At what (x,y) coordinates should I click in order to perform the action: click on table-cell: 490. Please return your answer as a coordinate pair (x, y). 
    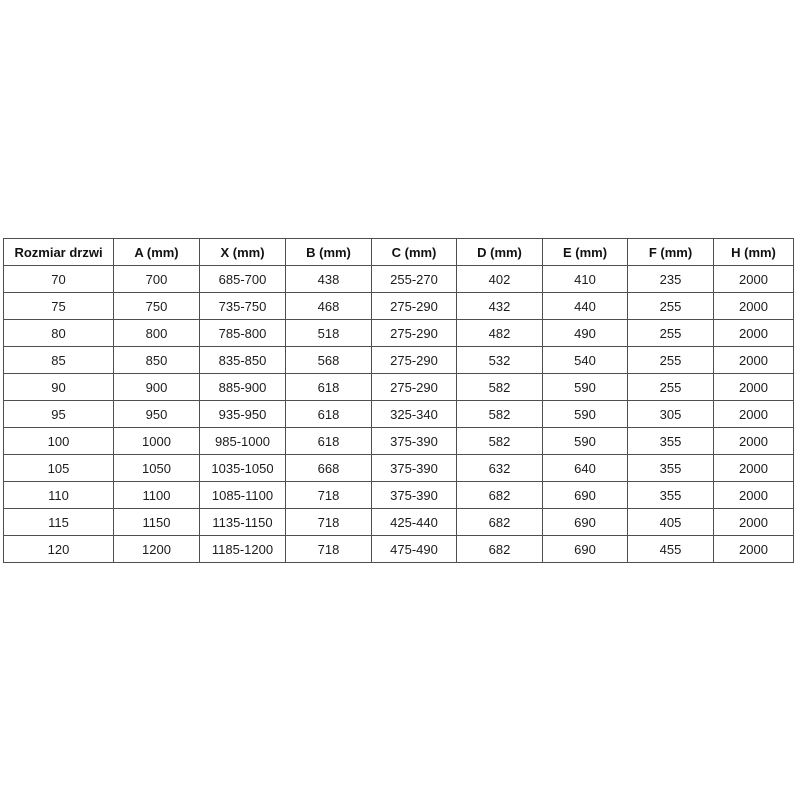
    Looking at the image, I should click on (585, 333).